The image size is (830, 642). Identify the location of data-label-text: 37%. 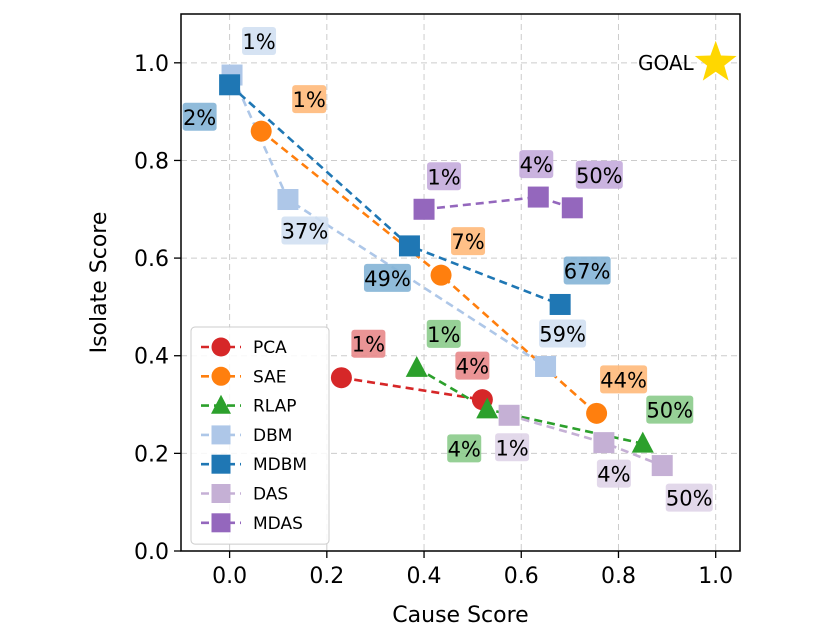
(305, 232).